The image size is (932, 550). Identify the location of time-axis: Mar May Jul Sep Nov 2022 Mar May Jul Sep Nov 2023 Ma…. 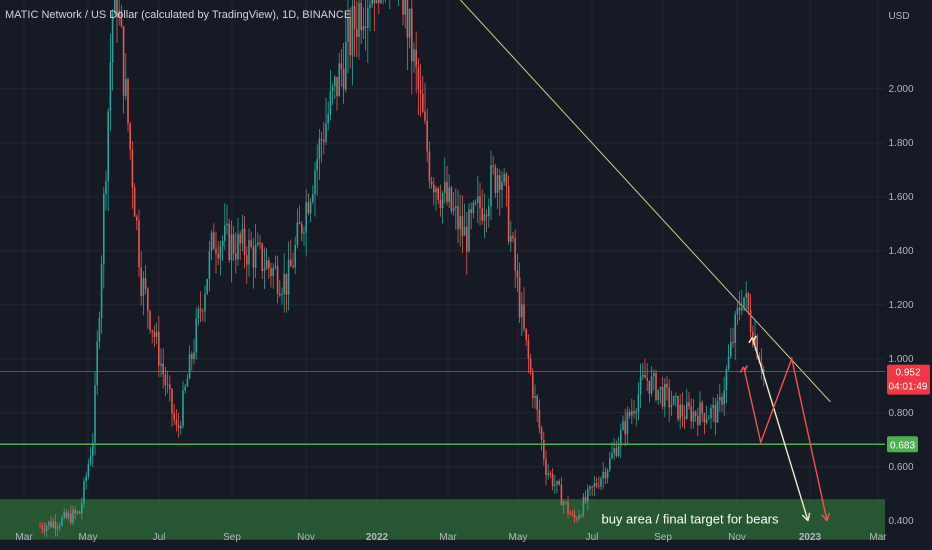
(451, 537).